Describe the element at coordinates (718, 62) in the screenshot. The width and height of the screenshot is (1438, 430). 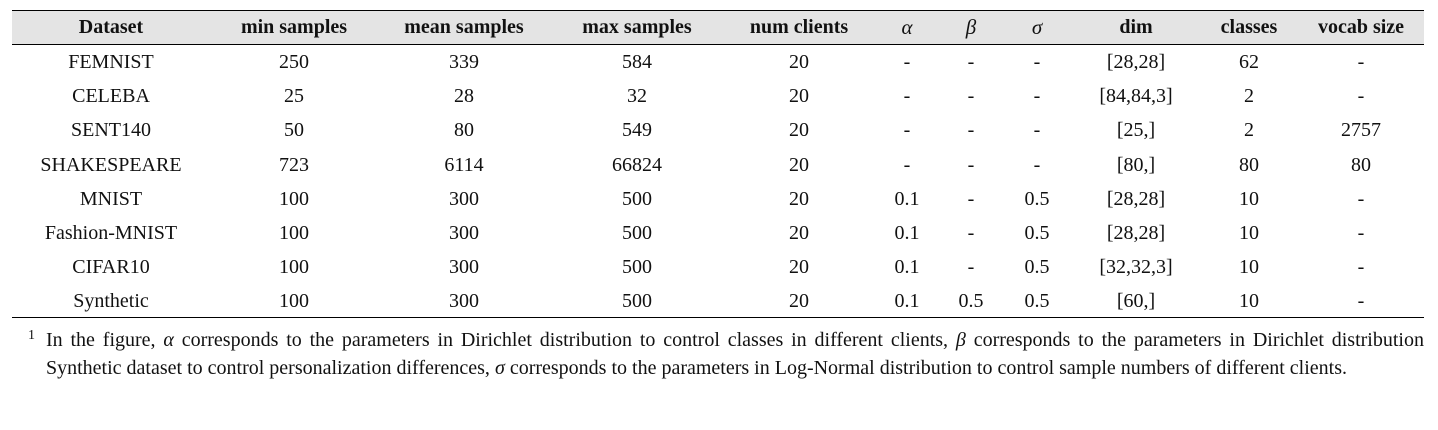
I see `table-row: FEMNIST 250 339 584 20 - - - [28,28] 62 -` at that location.